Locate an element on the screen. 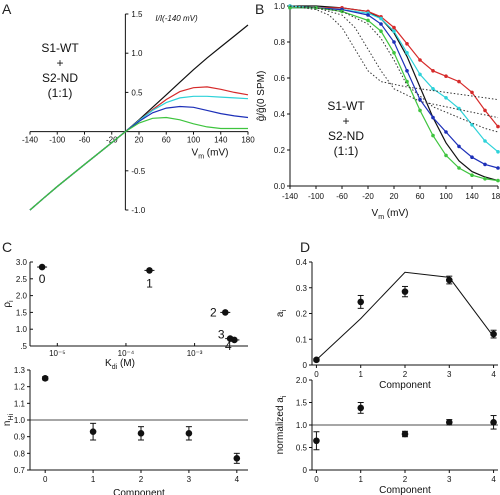  y-axis-label: ρi is located at coordinates (8, 304).